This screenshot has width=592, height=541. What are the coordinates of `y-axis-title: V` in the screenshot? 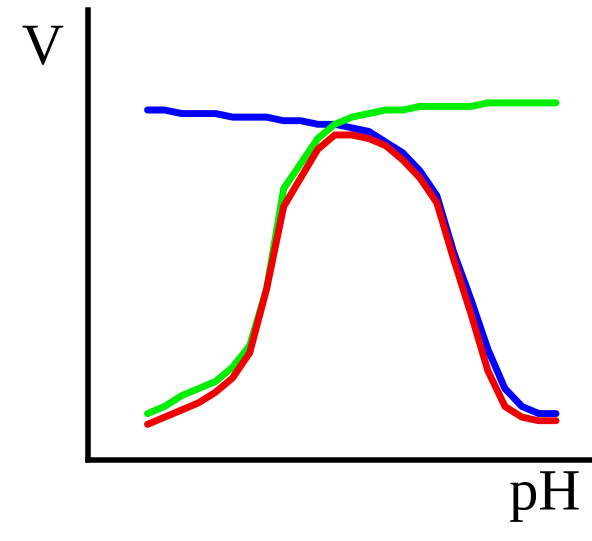 It's located at (43, 45).